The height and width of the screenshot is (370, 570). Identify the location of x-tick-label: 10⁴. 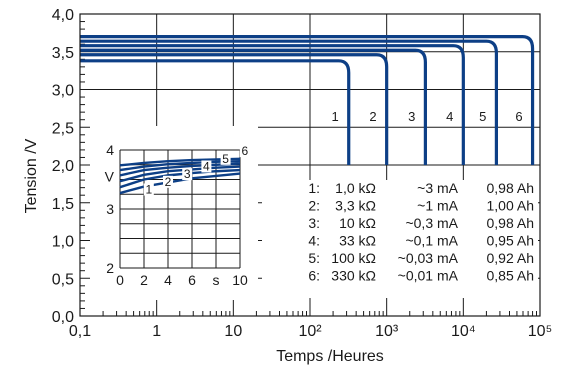
(463, 331).